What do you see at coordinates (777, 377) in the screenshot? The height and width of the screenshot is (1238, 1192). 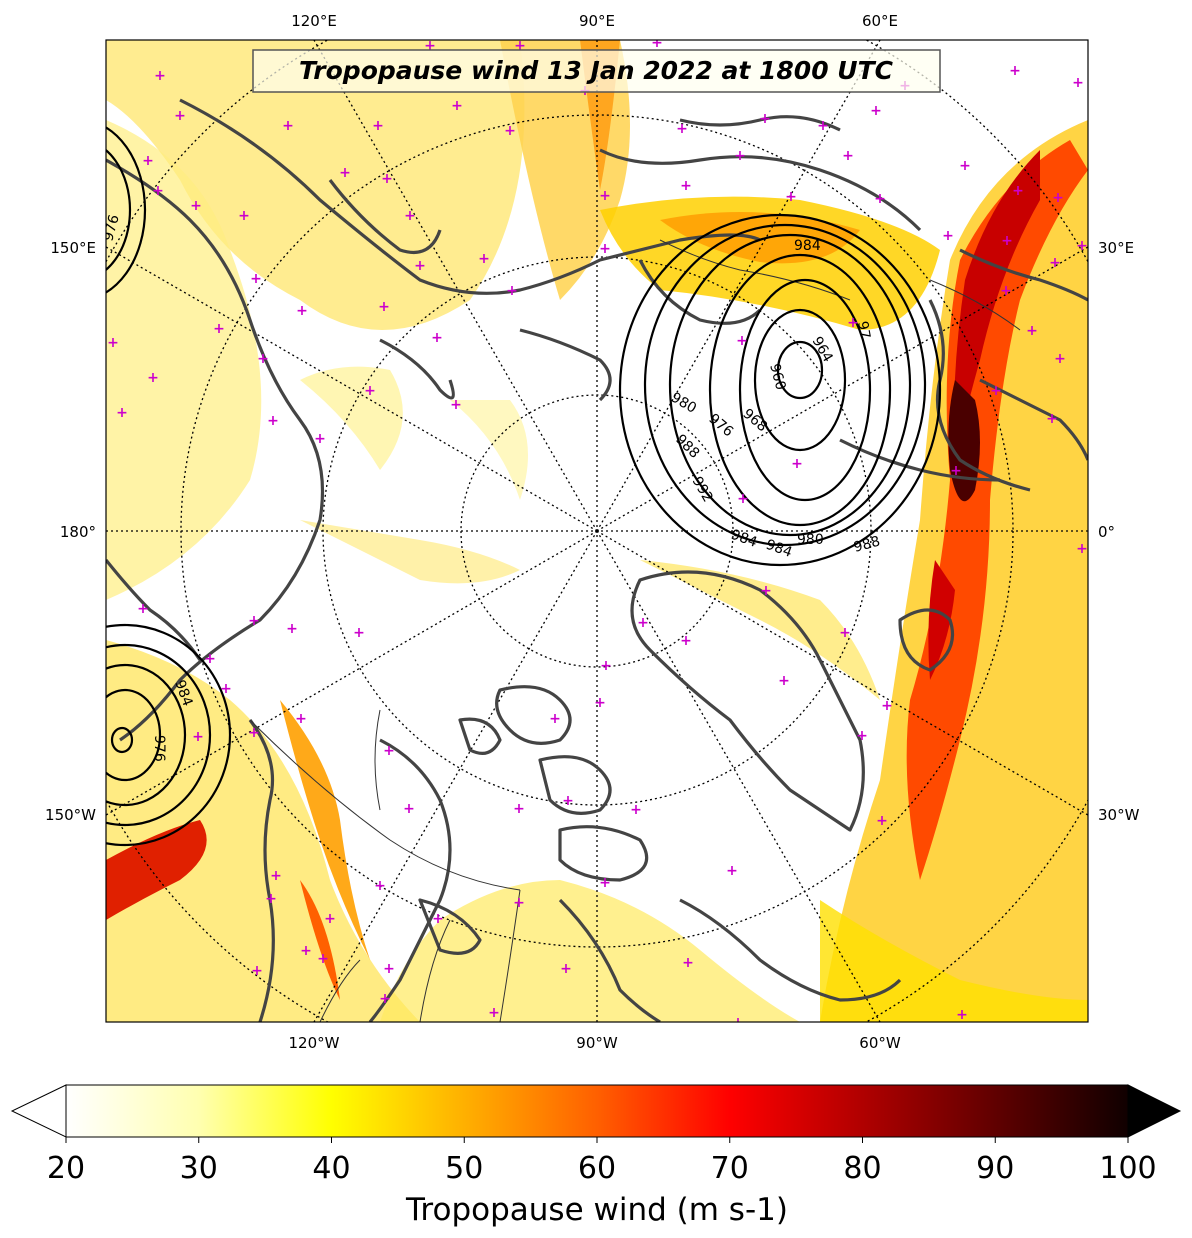 I see `contour-label: 960` at bounding box center [777, 377].